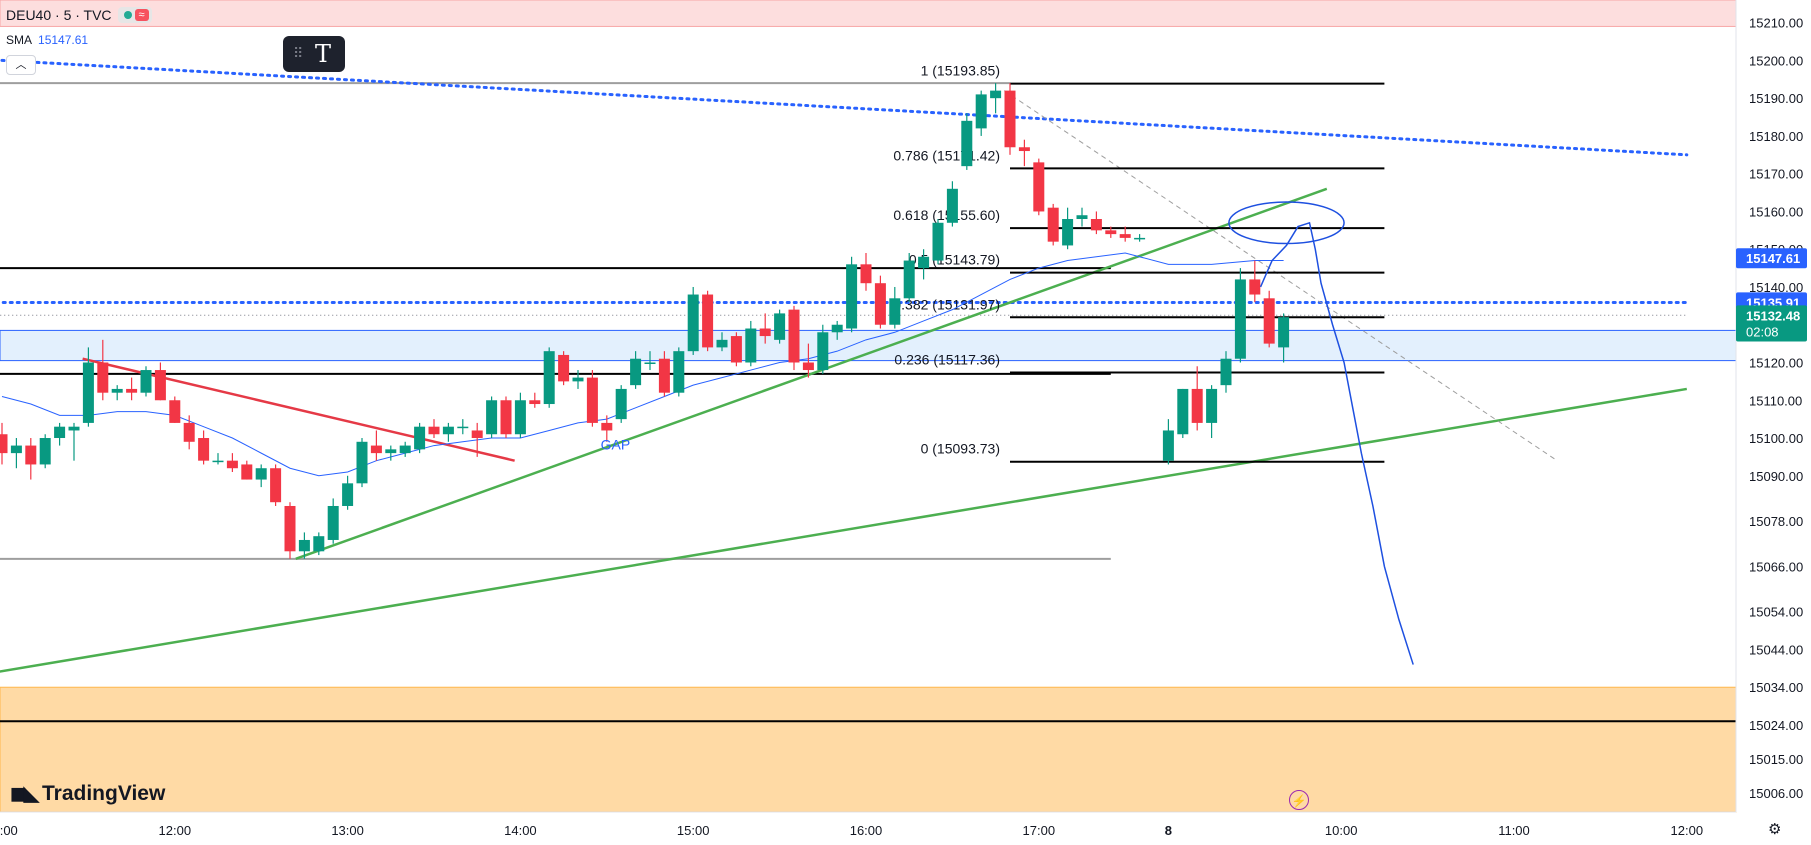 The image size is (1811, 845). Describe the element at coordinates (141, 15) in the screenshot. I see `equals-icon: ≈` at that location.